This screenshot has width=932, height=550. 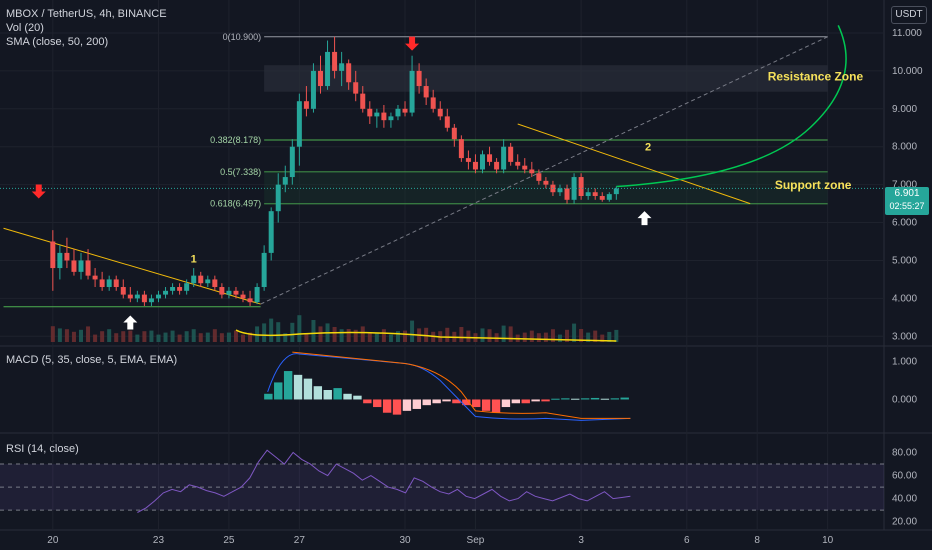 I want to click on resistance-zone-label: Resistance Zone, so click(x=816, y=76).